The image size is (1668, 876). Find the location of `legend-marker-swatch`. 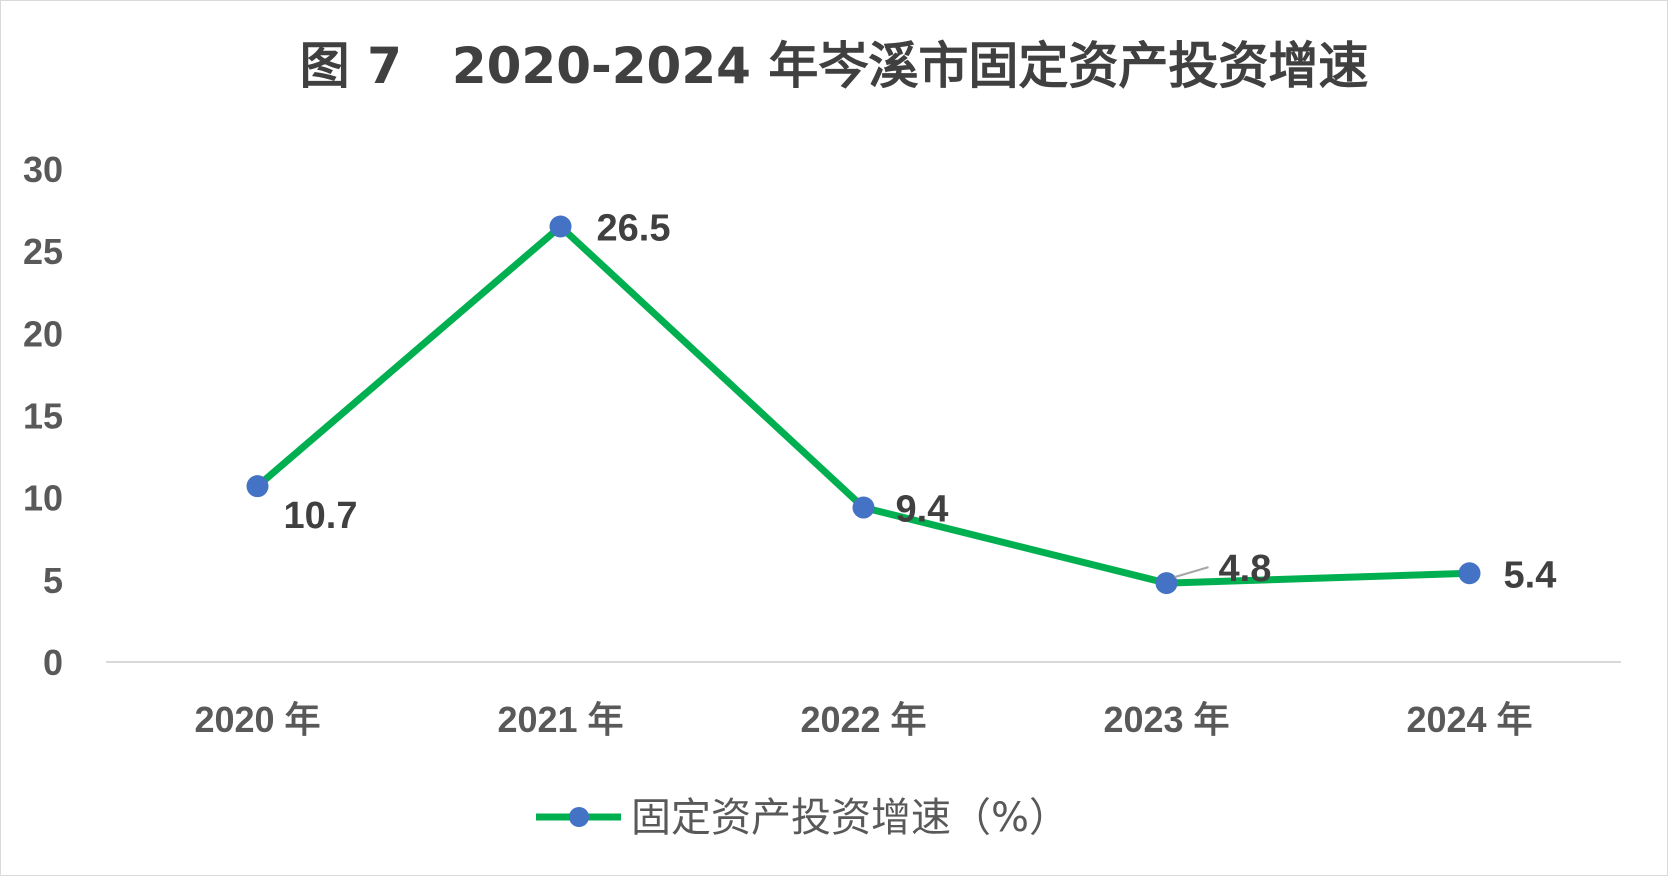

legend-marker-swatch is located at coordinates (579, 817).